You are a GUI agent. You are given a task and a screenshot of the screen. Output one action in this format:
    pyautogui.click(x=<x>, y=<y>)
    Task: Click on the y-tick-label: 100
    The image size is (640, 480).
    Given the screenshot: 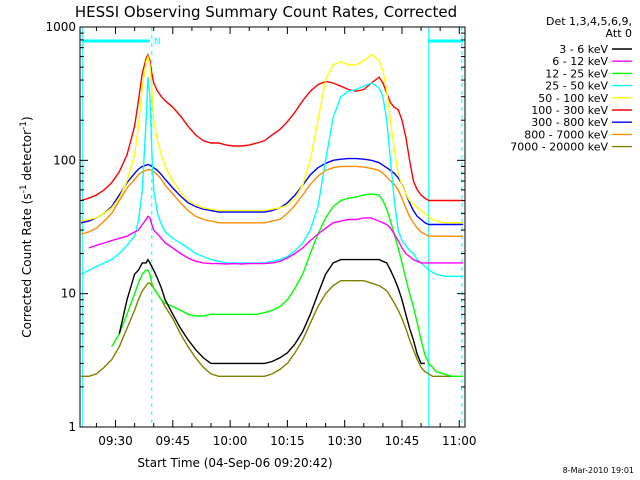 What is the action you would take?
    pyautogui.click(x=64, y=160)
    